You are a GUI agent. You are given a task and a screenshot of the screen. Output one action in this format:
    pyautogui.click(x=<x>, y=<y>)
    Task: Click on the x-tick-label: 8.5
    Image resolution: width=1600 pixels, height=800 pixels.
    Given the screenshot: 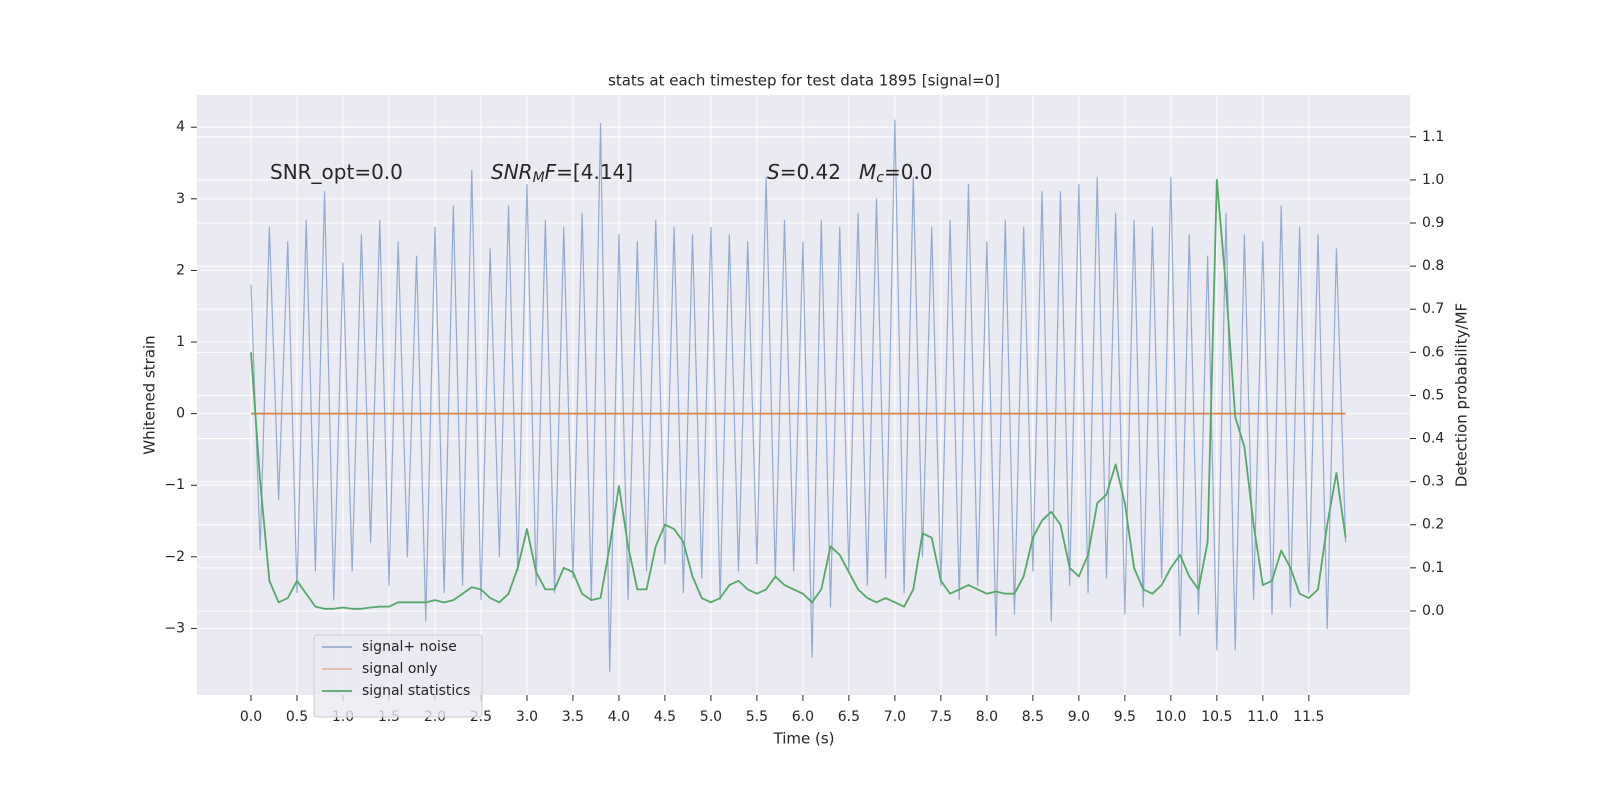 What is the action you would take?
    pyautogui.click(x=1033, y=717)
    